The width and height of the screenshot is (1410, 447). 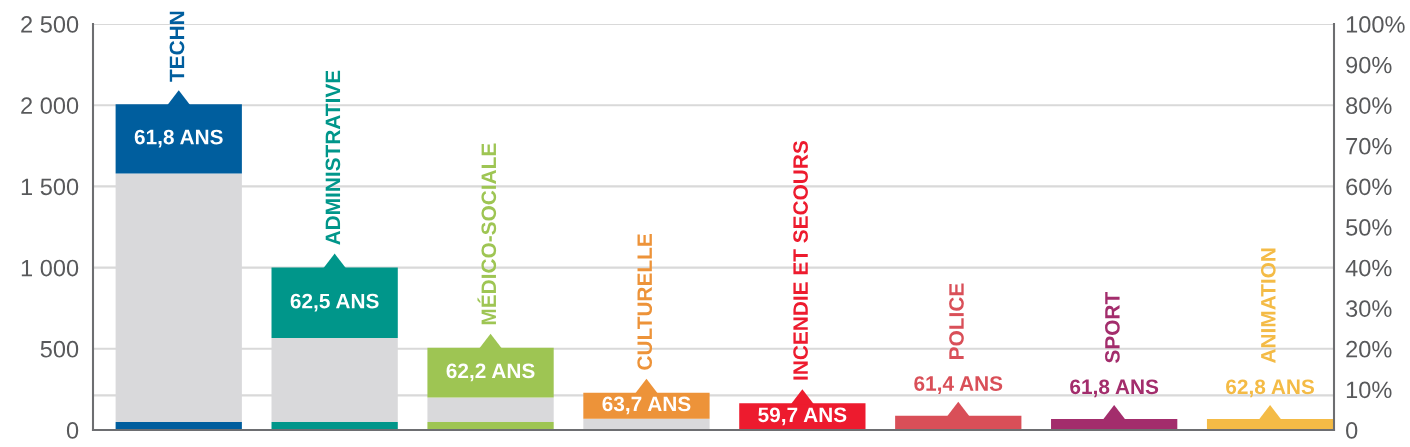 I want to click on x-tick-label: TECHN, so click(x=177, y=46).